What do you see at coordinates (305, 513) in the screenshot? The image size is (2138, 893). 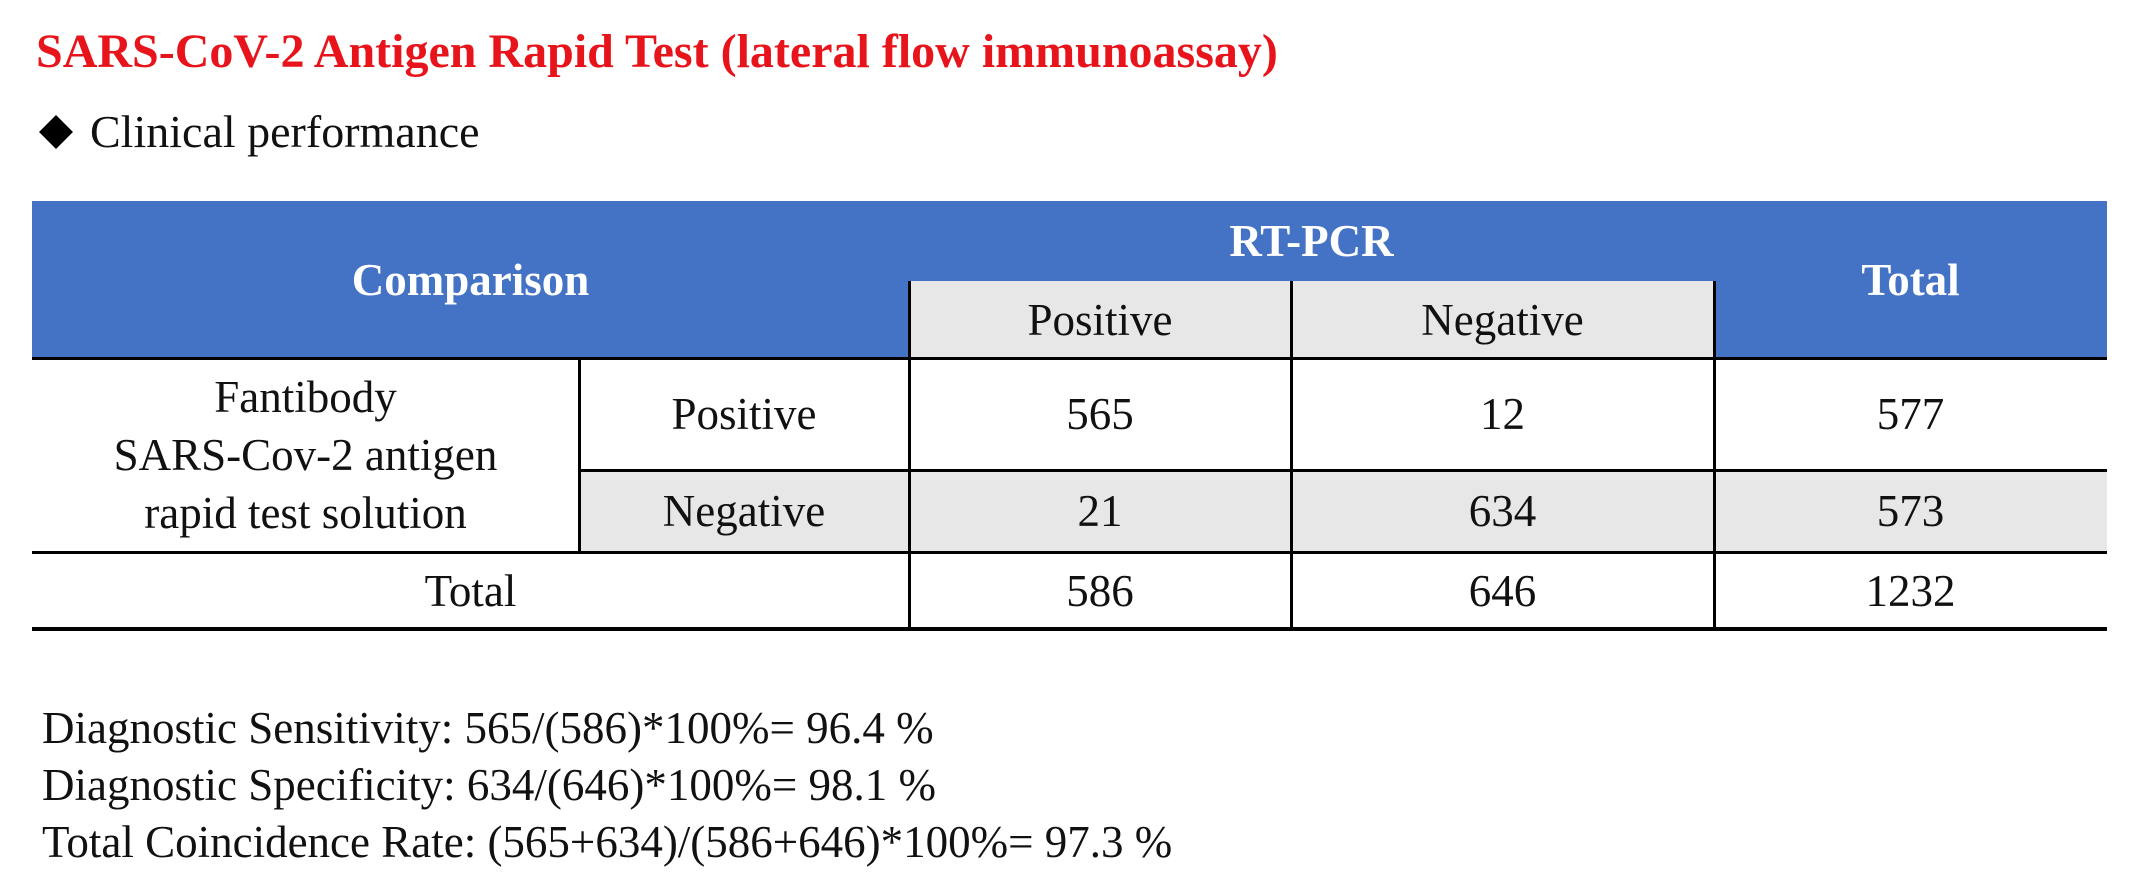 I see `test-name-line: rapid test solution` at bounding box center [305, 513].